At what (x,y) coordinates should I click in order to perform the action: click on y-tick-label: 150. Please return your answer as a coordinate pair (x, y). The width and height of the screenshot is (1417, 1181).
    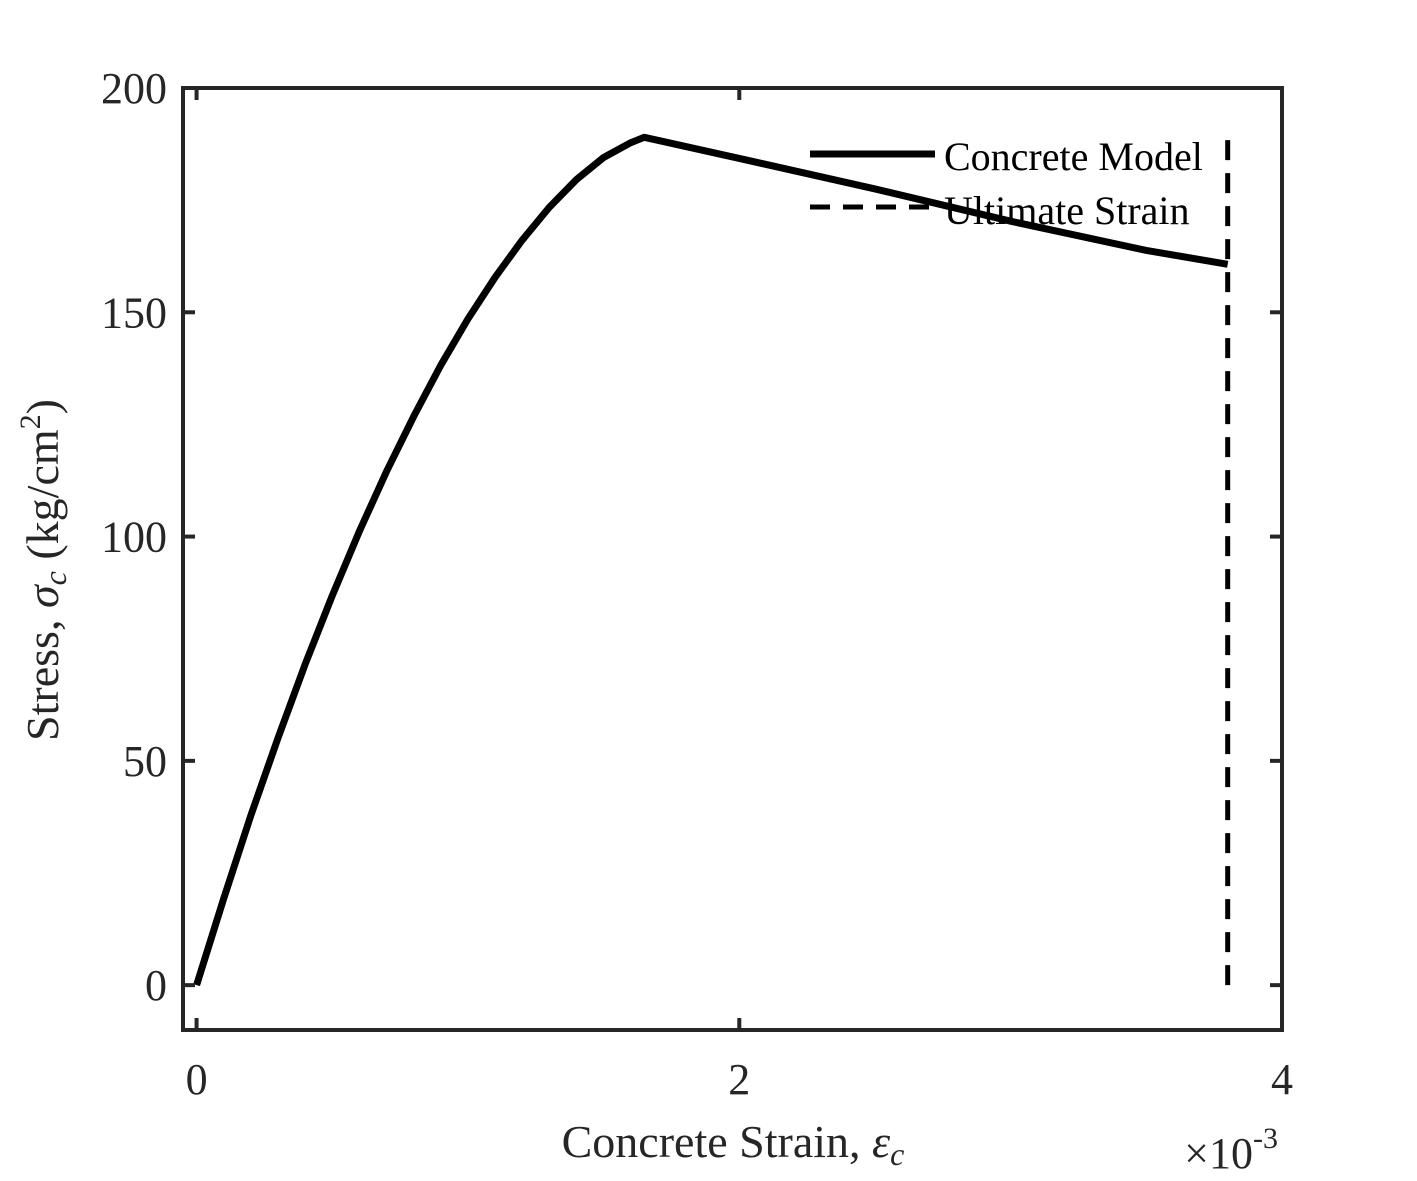
    Looking at the image, I should click on (134, 312).